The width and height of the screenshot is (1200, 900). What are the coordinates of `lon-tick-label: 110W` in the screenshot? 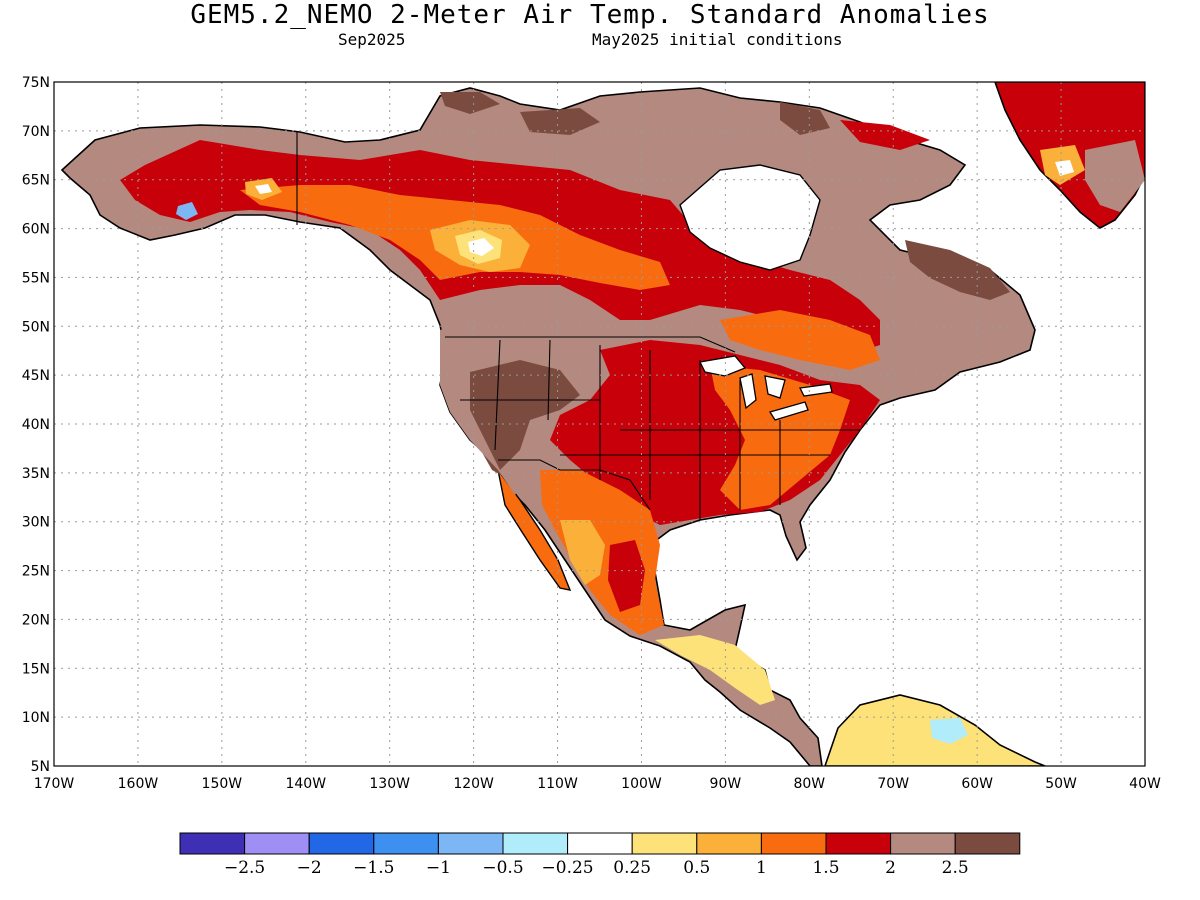 It's located at (557, 784).